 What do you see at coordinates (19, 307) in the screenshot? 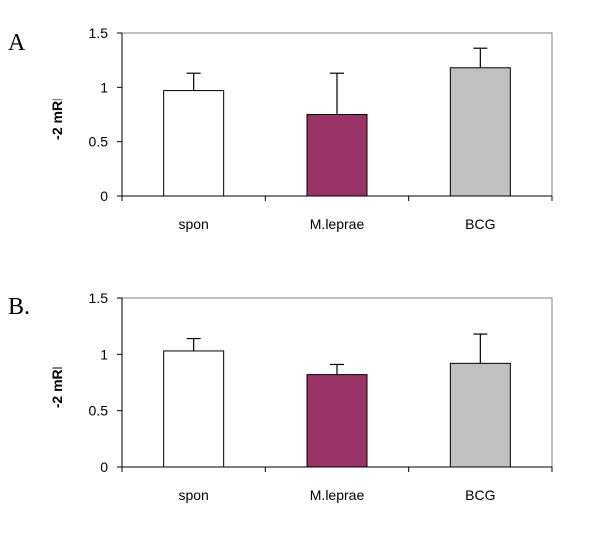
I see `panel-label: B.` at bounding box center [19, 307].